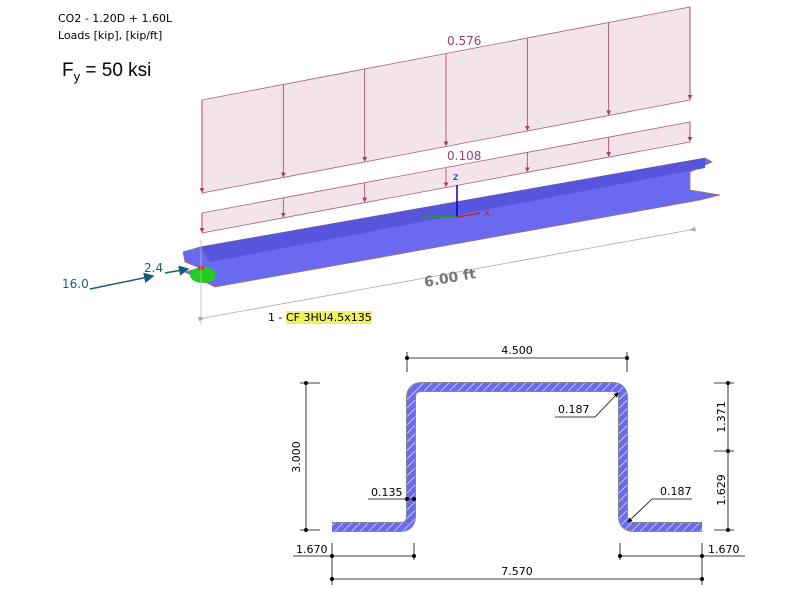 The image size is (800, 600). Describe the element at coordinates (455, 201) in the screenshot. I see `axis-triad` at that location.